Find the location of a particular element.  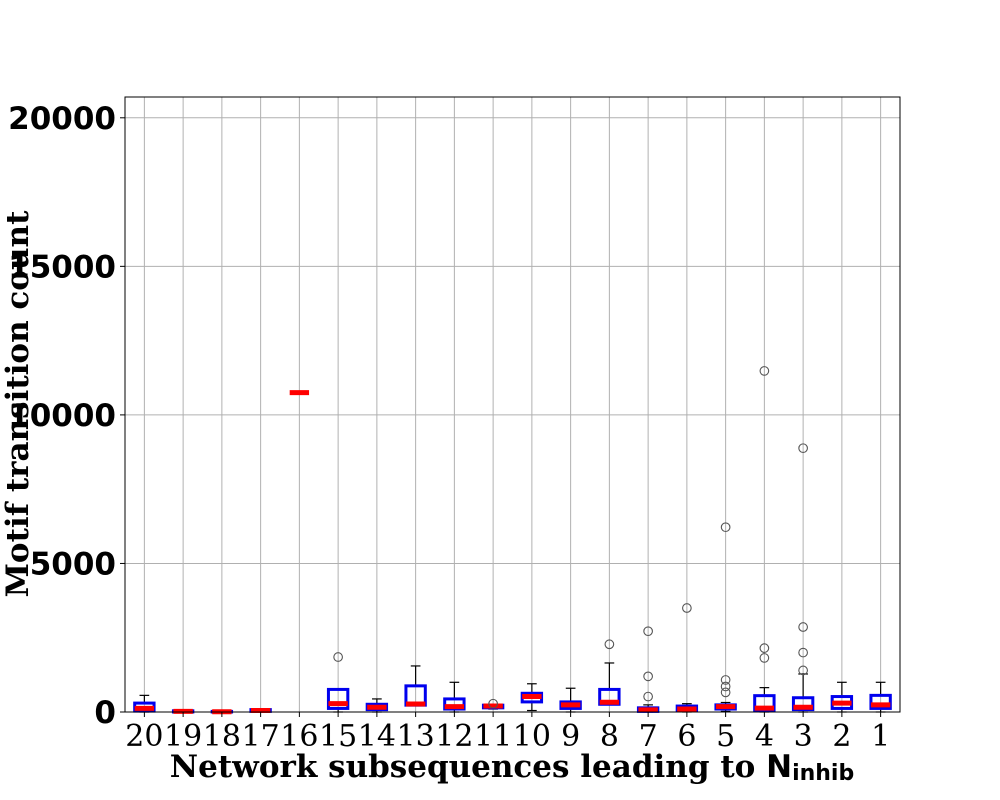

x-axis-label-symbol: N is located at coordinates (779, 767).